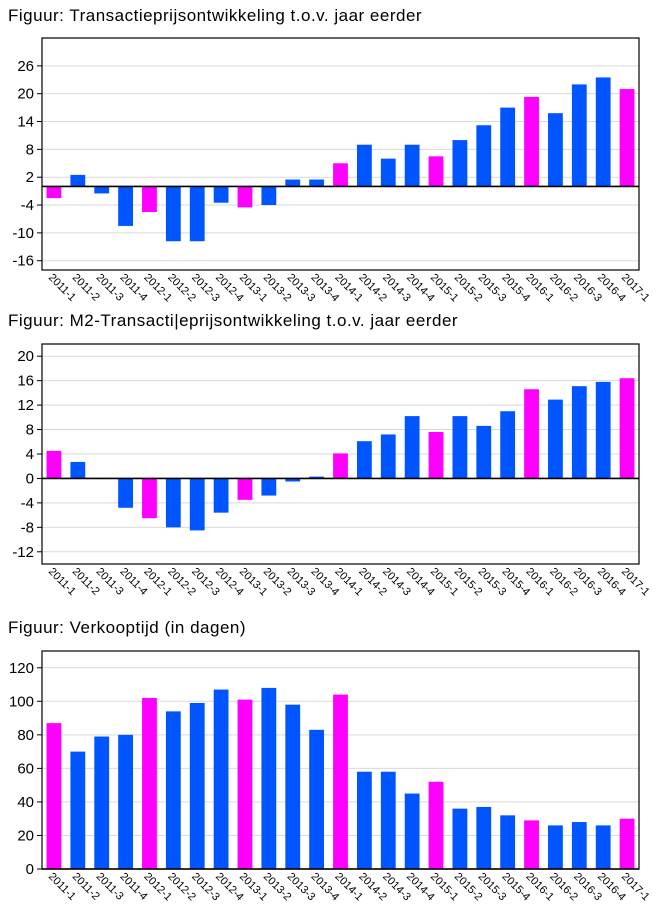 Image resolution: width=661 pixels, height=919 pixels. Describe the element at coordinates (25, 768) in the screenshot. I see `y-tick-label: 60` at that location.